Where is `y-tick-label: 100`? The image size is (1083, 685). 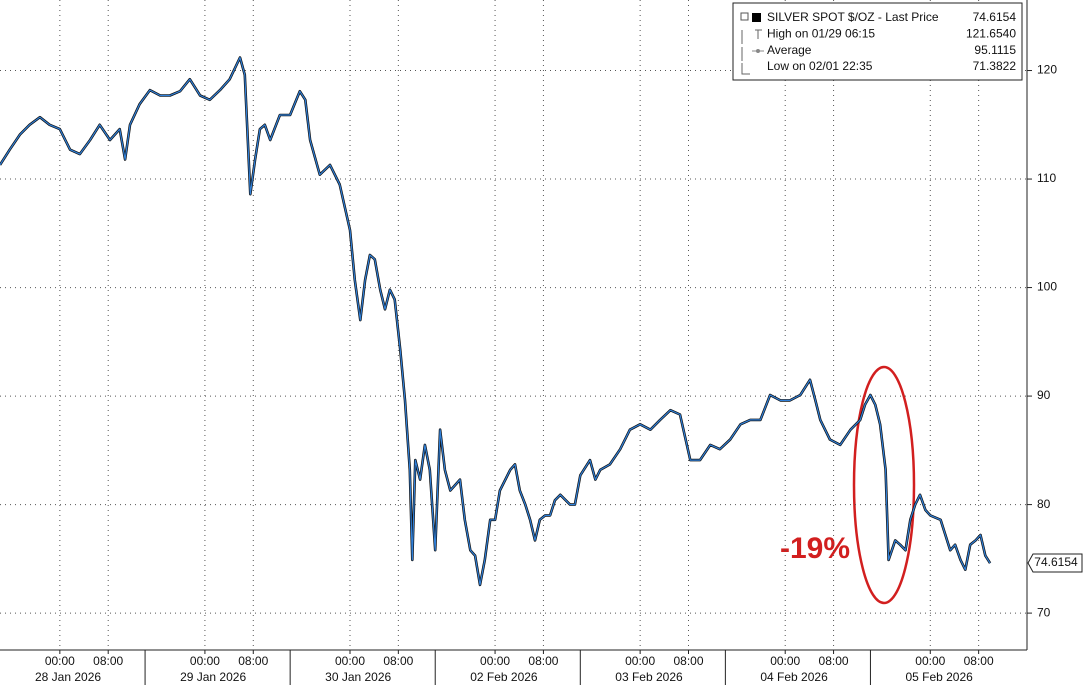 y-tick-label: 100 is located at coordinates (1047, 287).